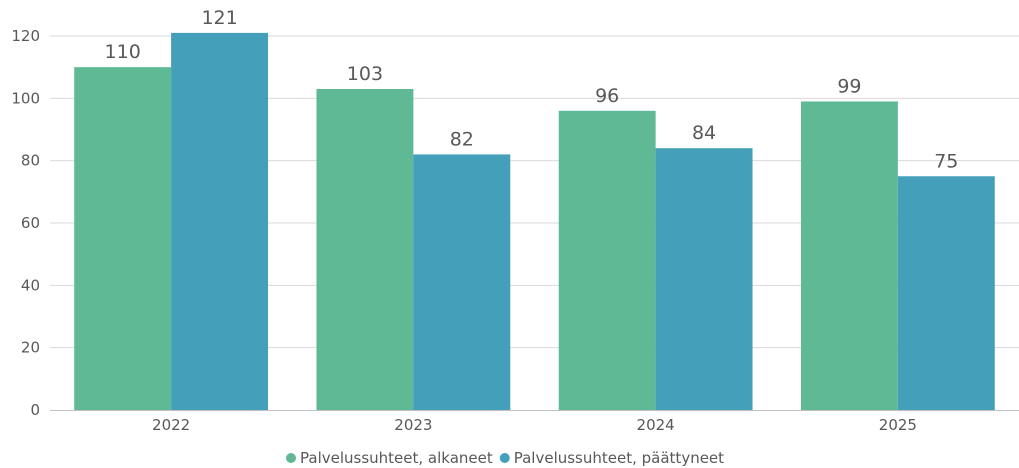 The width and height of the screenshot is (1019, 468). Describe the element at coordinates (462, 139) in the screenshot. I see `data-label: 82` at that location.